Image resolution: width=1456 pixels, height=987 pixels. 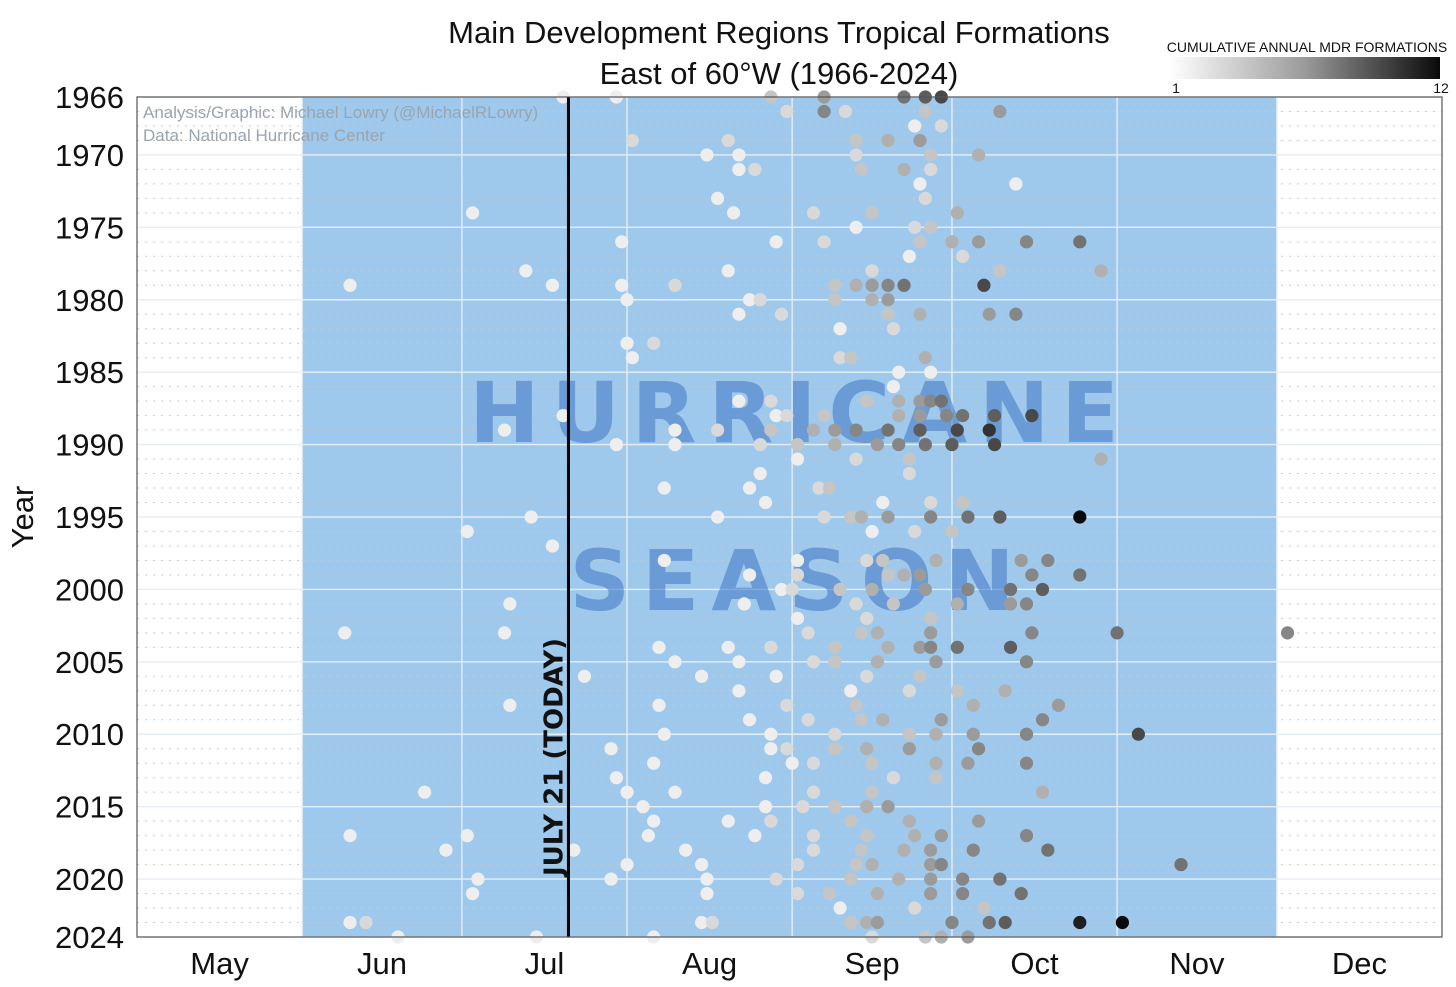 I want to click on y-axis-label: Year, so click(x=22, y=517).